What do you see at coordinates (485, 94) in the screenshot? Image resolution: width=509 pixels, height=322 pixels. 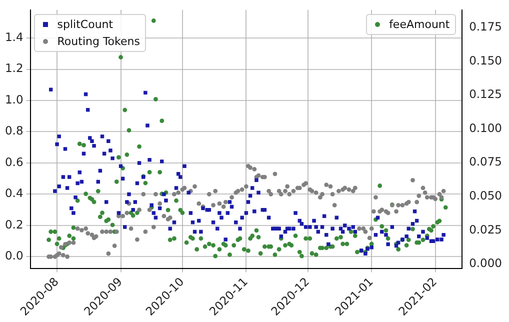 I see `y2-tick-label: 0.125` at bounding box center [485, 94].